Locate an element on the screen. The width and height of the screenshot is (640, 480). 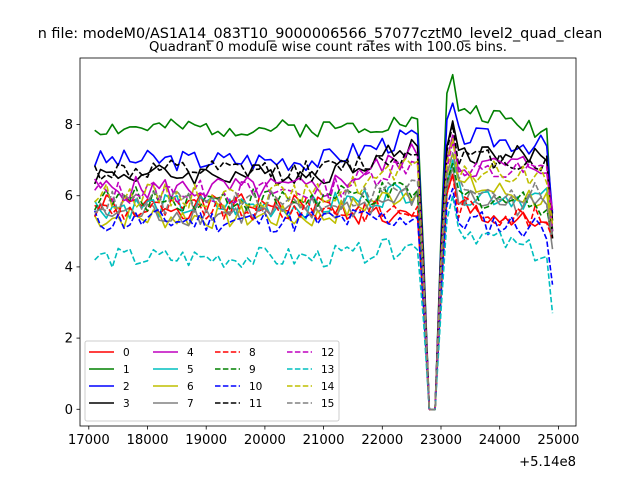
legend-label-5: 5 is located at coordinates (190, 370).